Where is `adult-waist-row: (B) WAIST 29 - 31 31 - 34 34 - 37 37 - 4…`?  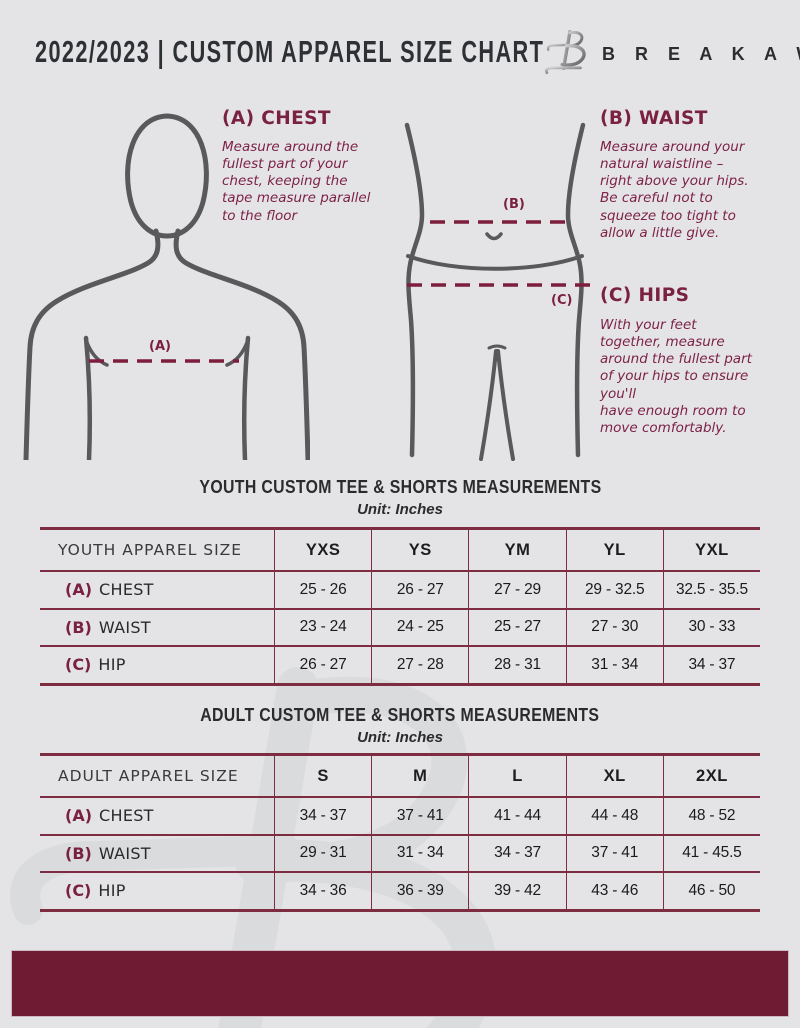
adult-waist-row: (B) WAIST 29 - 31 31 - 34 34 - 37 37 - 4… is located at coordinates (400, 854).